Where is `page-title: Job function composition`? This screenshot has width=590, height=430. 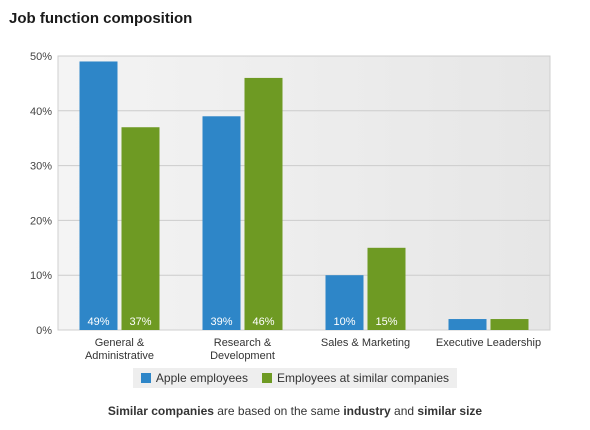 page-title: Job function composition is located at coordinates (101, 18).